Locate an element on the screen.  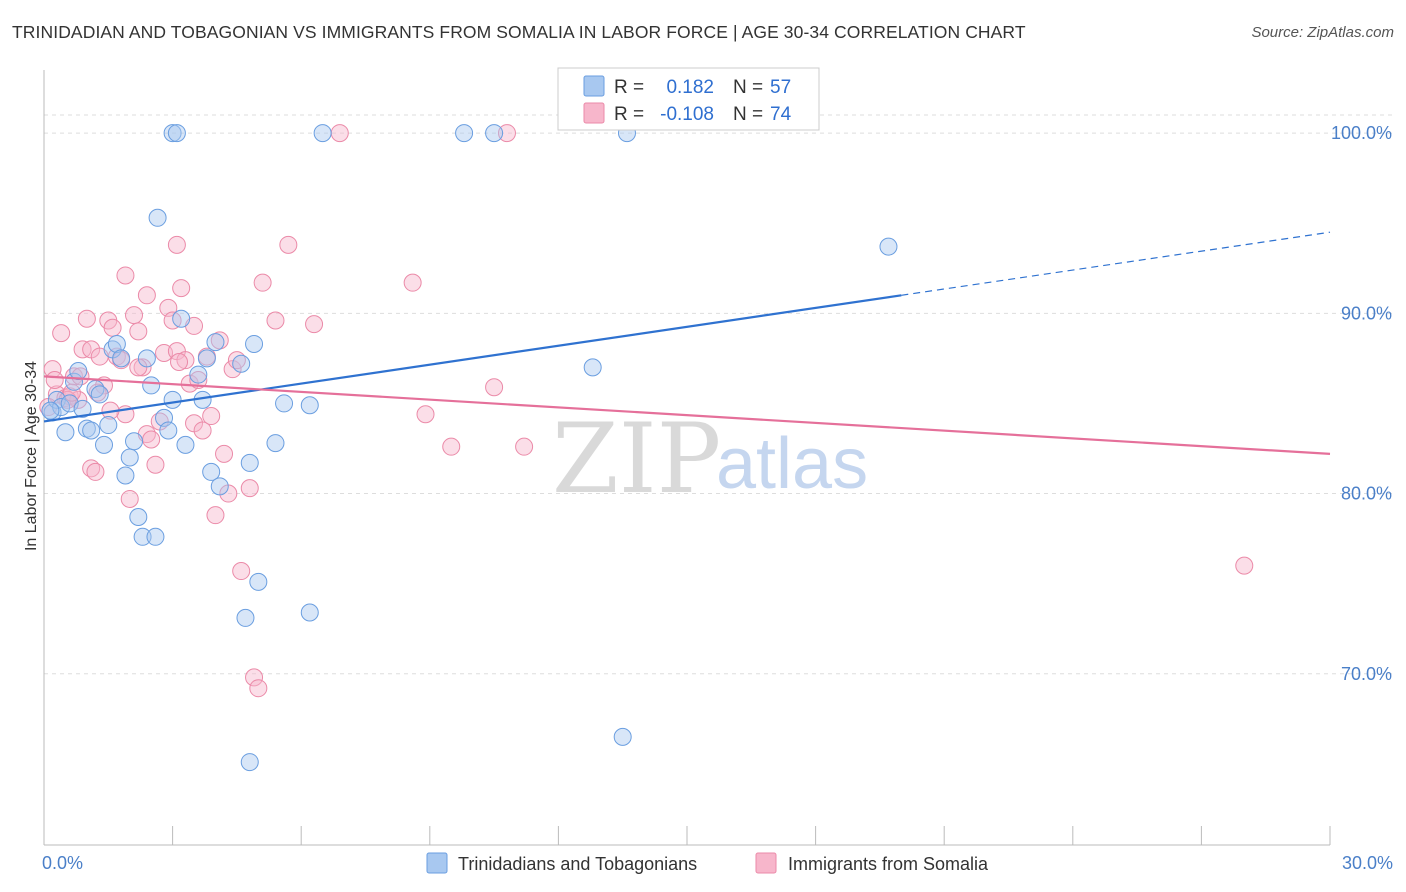
legend-somalia-swatch is located at coordinates (766, 863).